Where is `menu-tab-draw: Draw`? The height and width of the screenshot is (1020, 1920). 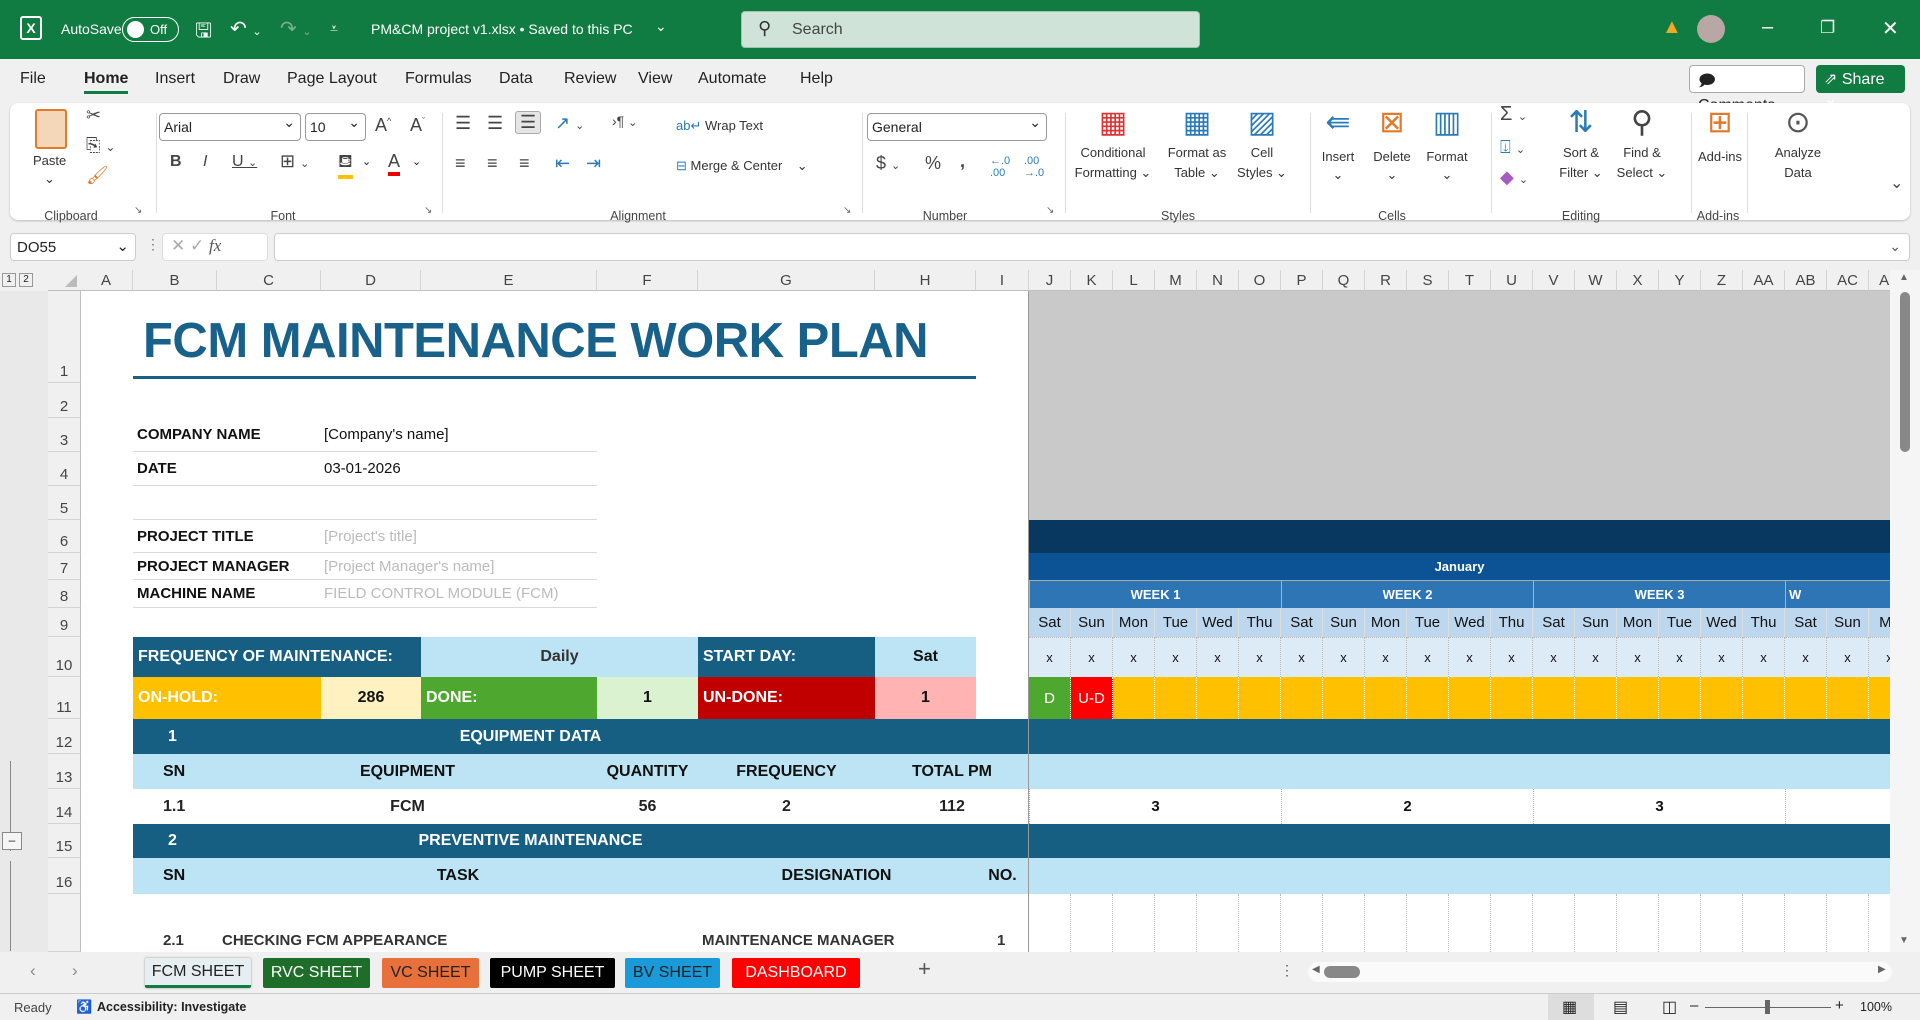
menu-tab-draw: Draw is located at coordinates (242, 78).